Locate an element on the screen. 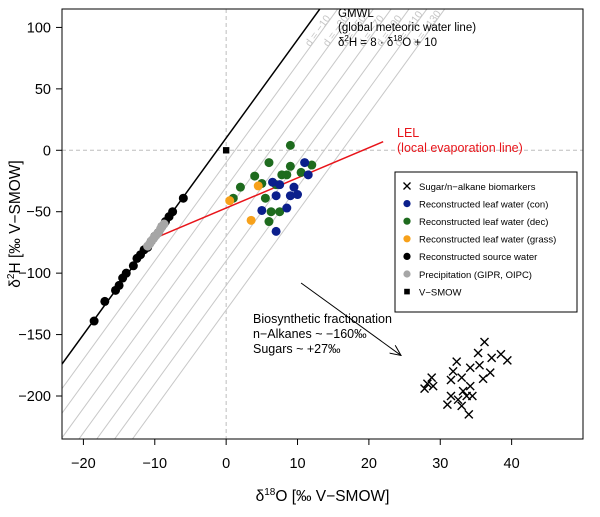 This screenshot has height=517, width=600. gmwl-eq-b: 2 is located at coordinates (346, 38).